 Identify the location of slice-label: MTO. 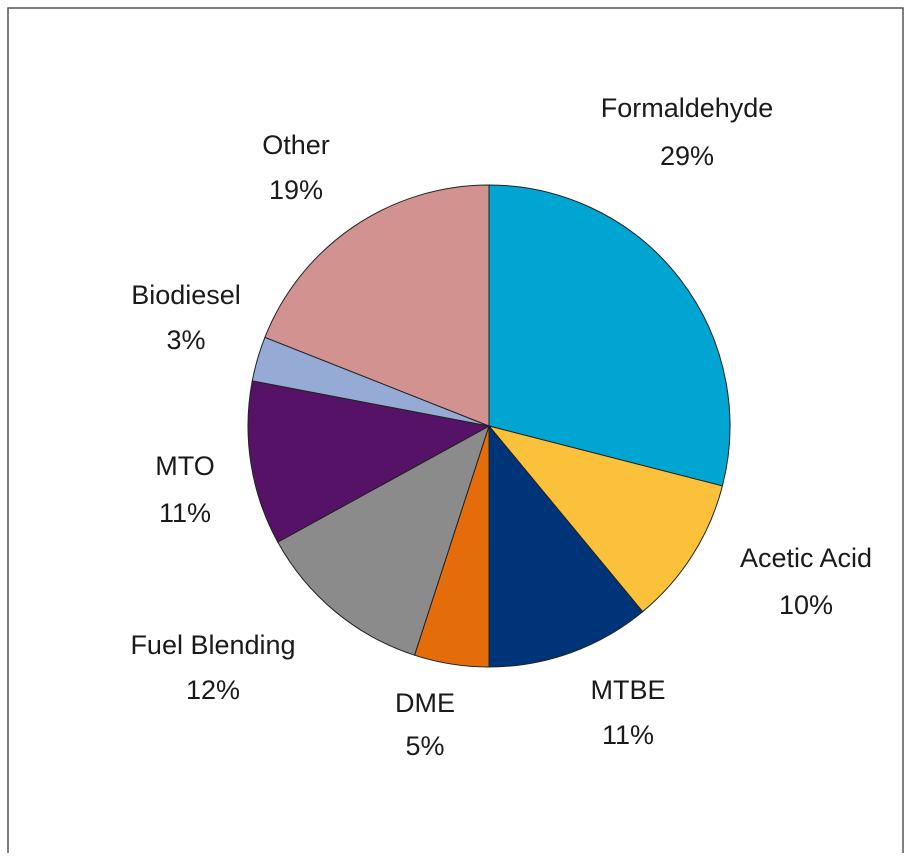
(185, 466).